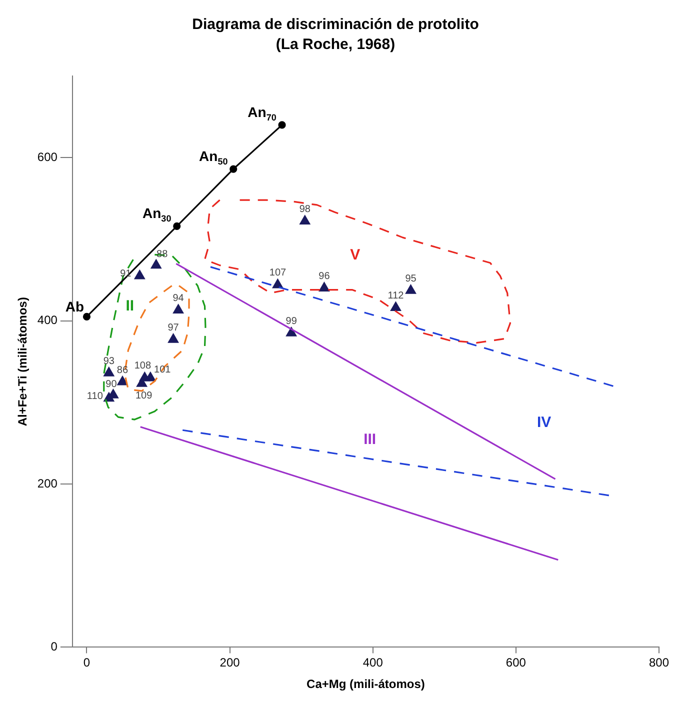 The height and width of the screenshot is (704, 680). What do you see at coordinates (174, 328) in the screenshot?
I see `annotation: 97` at bounding box center [174, 328].